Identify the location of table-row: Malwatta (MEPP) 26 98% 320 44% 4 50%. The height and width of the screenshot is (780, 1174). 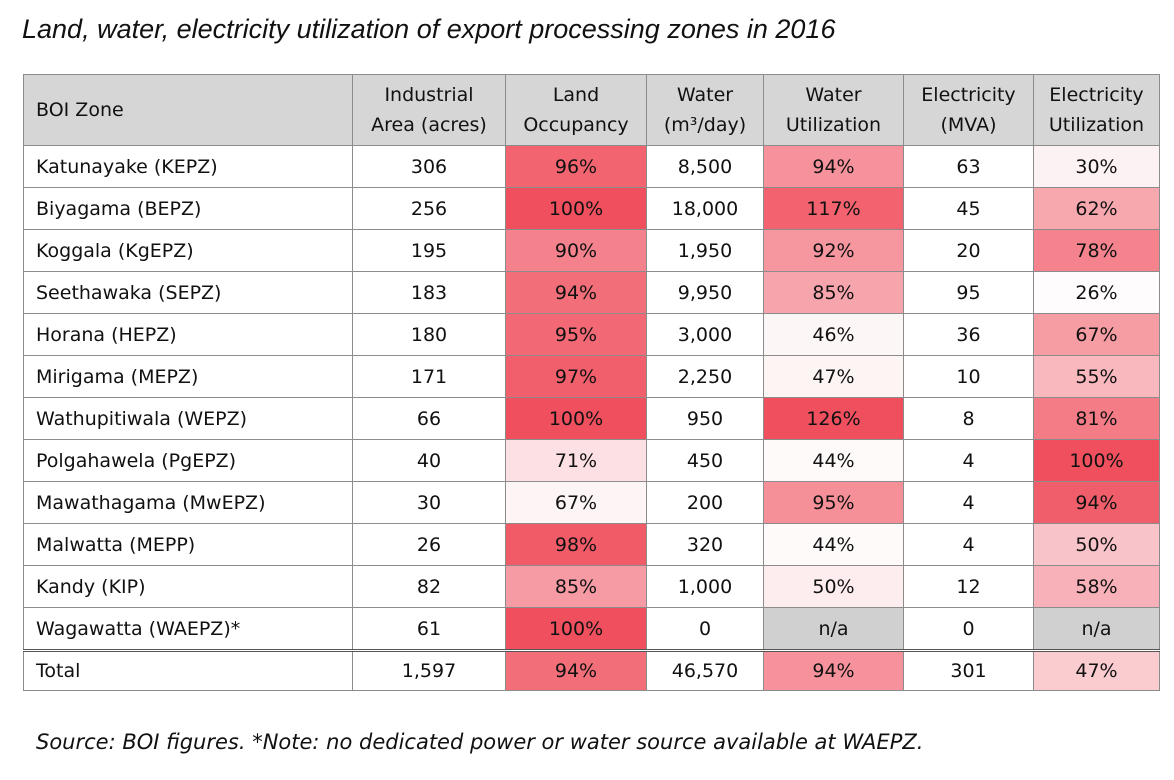
(591, 544).